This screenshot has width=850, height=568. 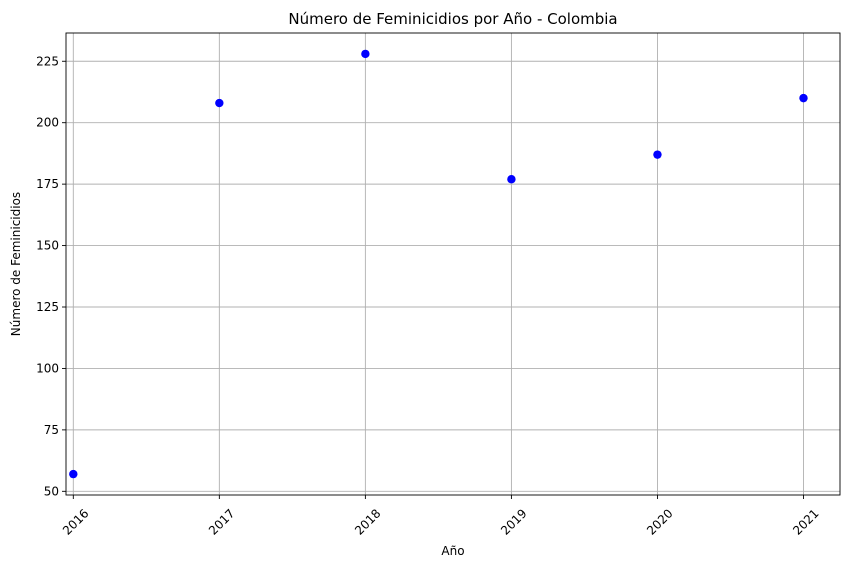 I want to click on x-tick-label: 2017, so click(x=221, y=521).